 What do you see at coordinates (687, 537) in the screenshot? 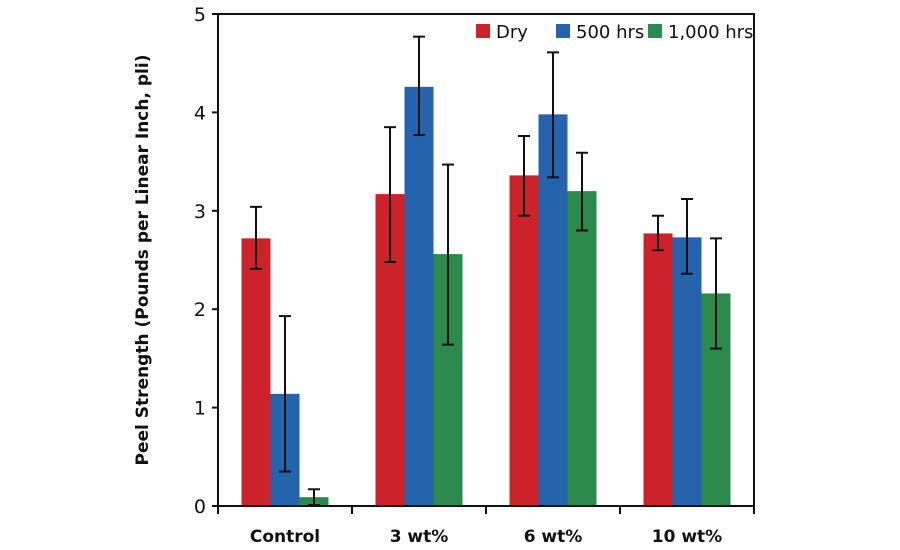
I see `x-category-label: 10 wt%` at bounding box center [687, 537].